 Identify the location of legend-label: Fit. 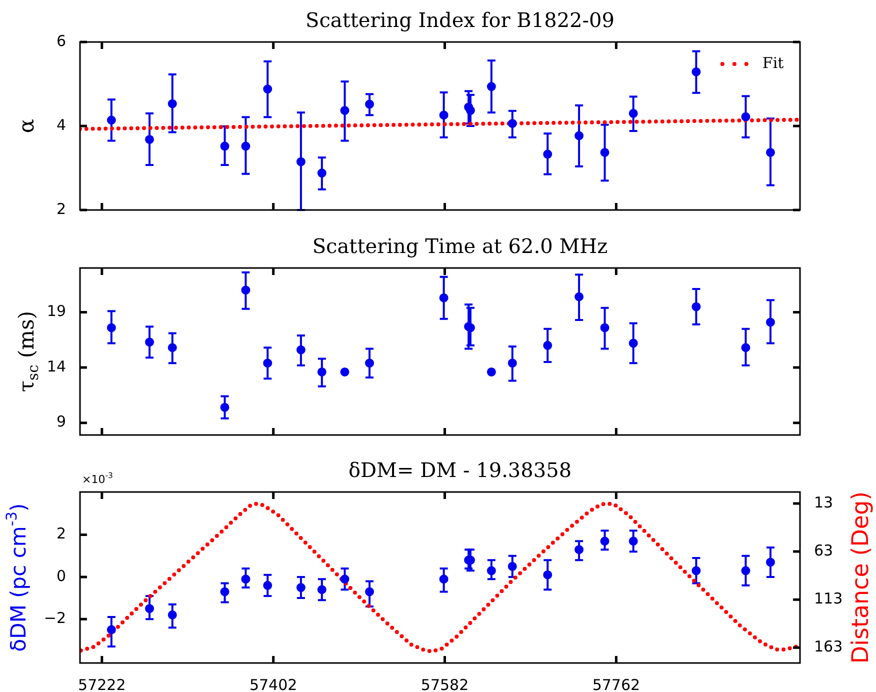
(773, 63).